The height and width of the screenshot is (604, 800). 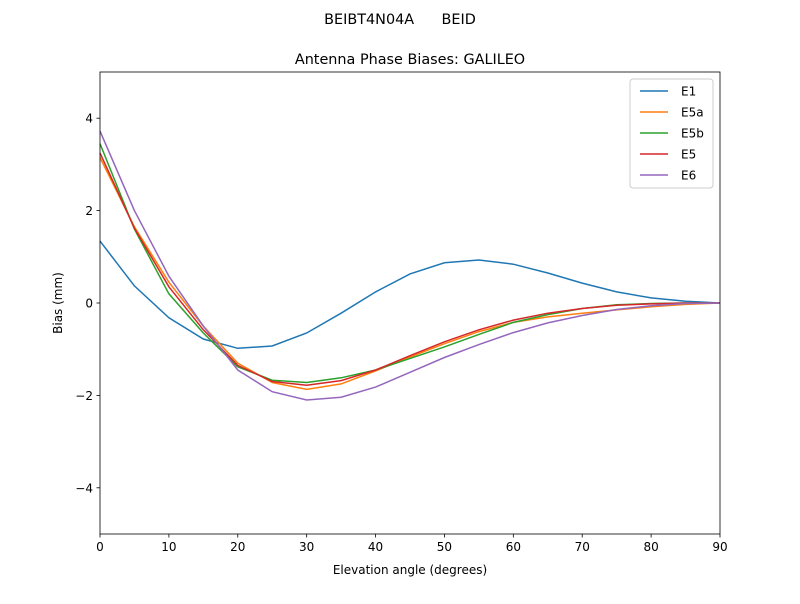 I want to click on y-tick-label: 0, so click(x=89, y=304).